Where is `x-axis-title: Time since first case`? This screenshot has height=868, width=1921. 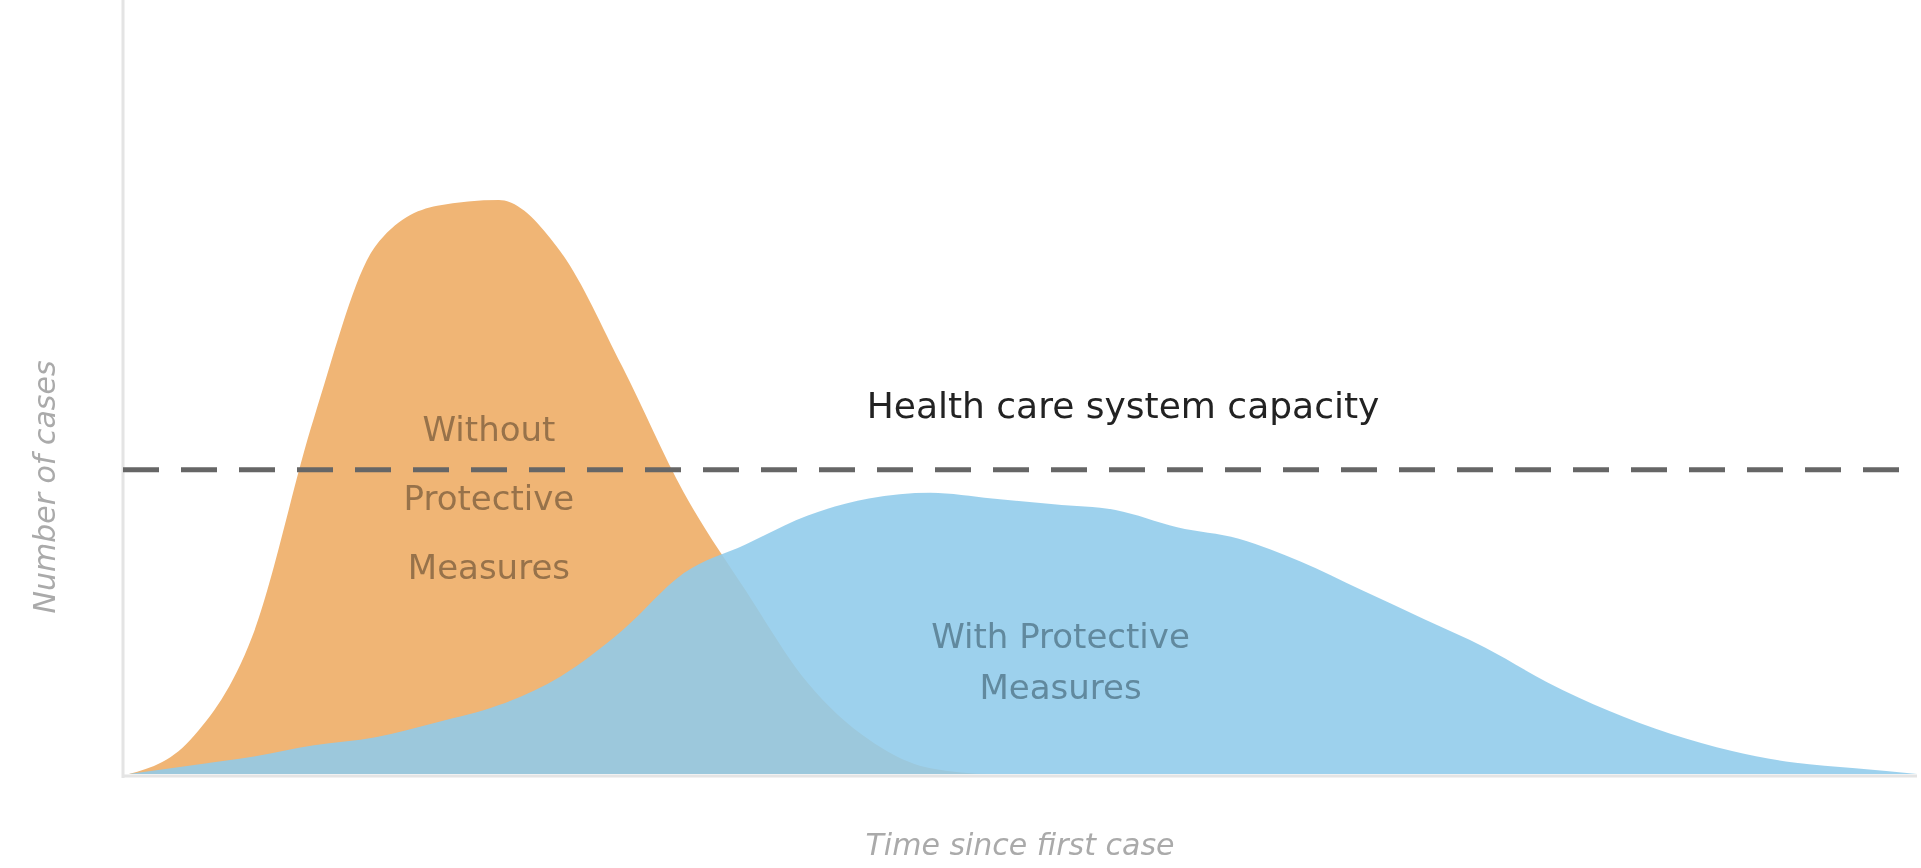 x-axis-title: Time since first case is located at coordinates (1020, 844).